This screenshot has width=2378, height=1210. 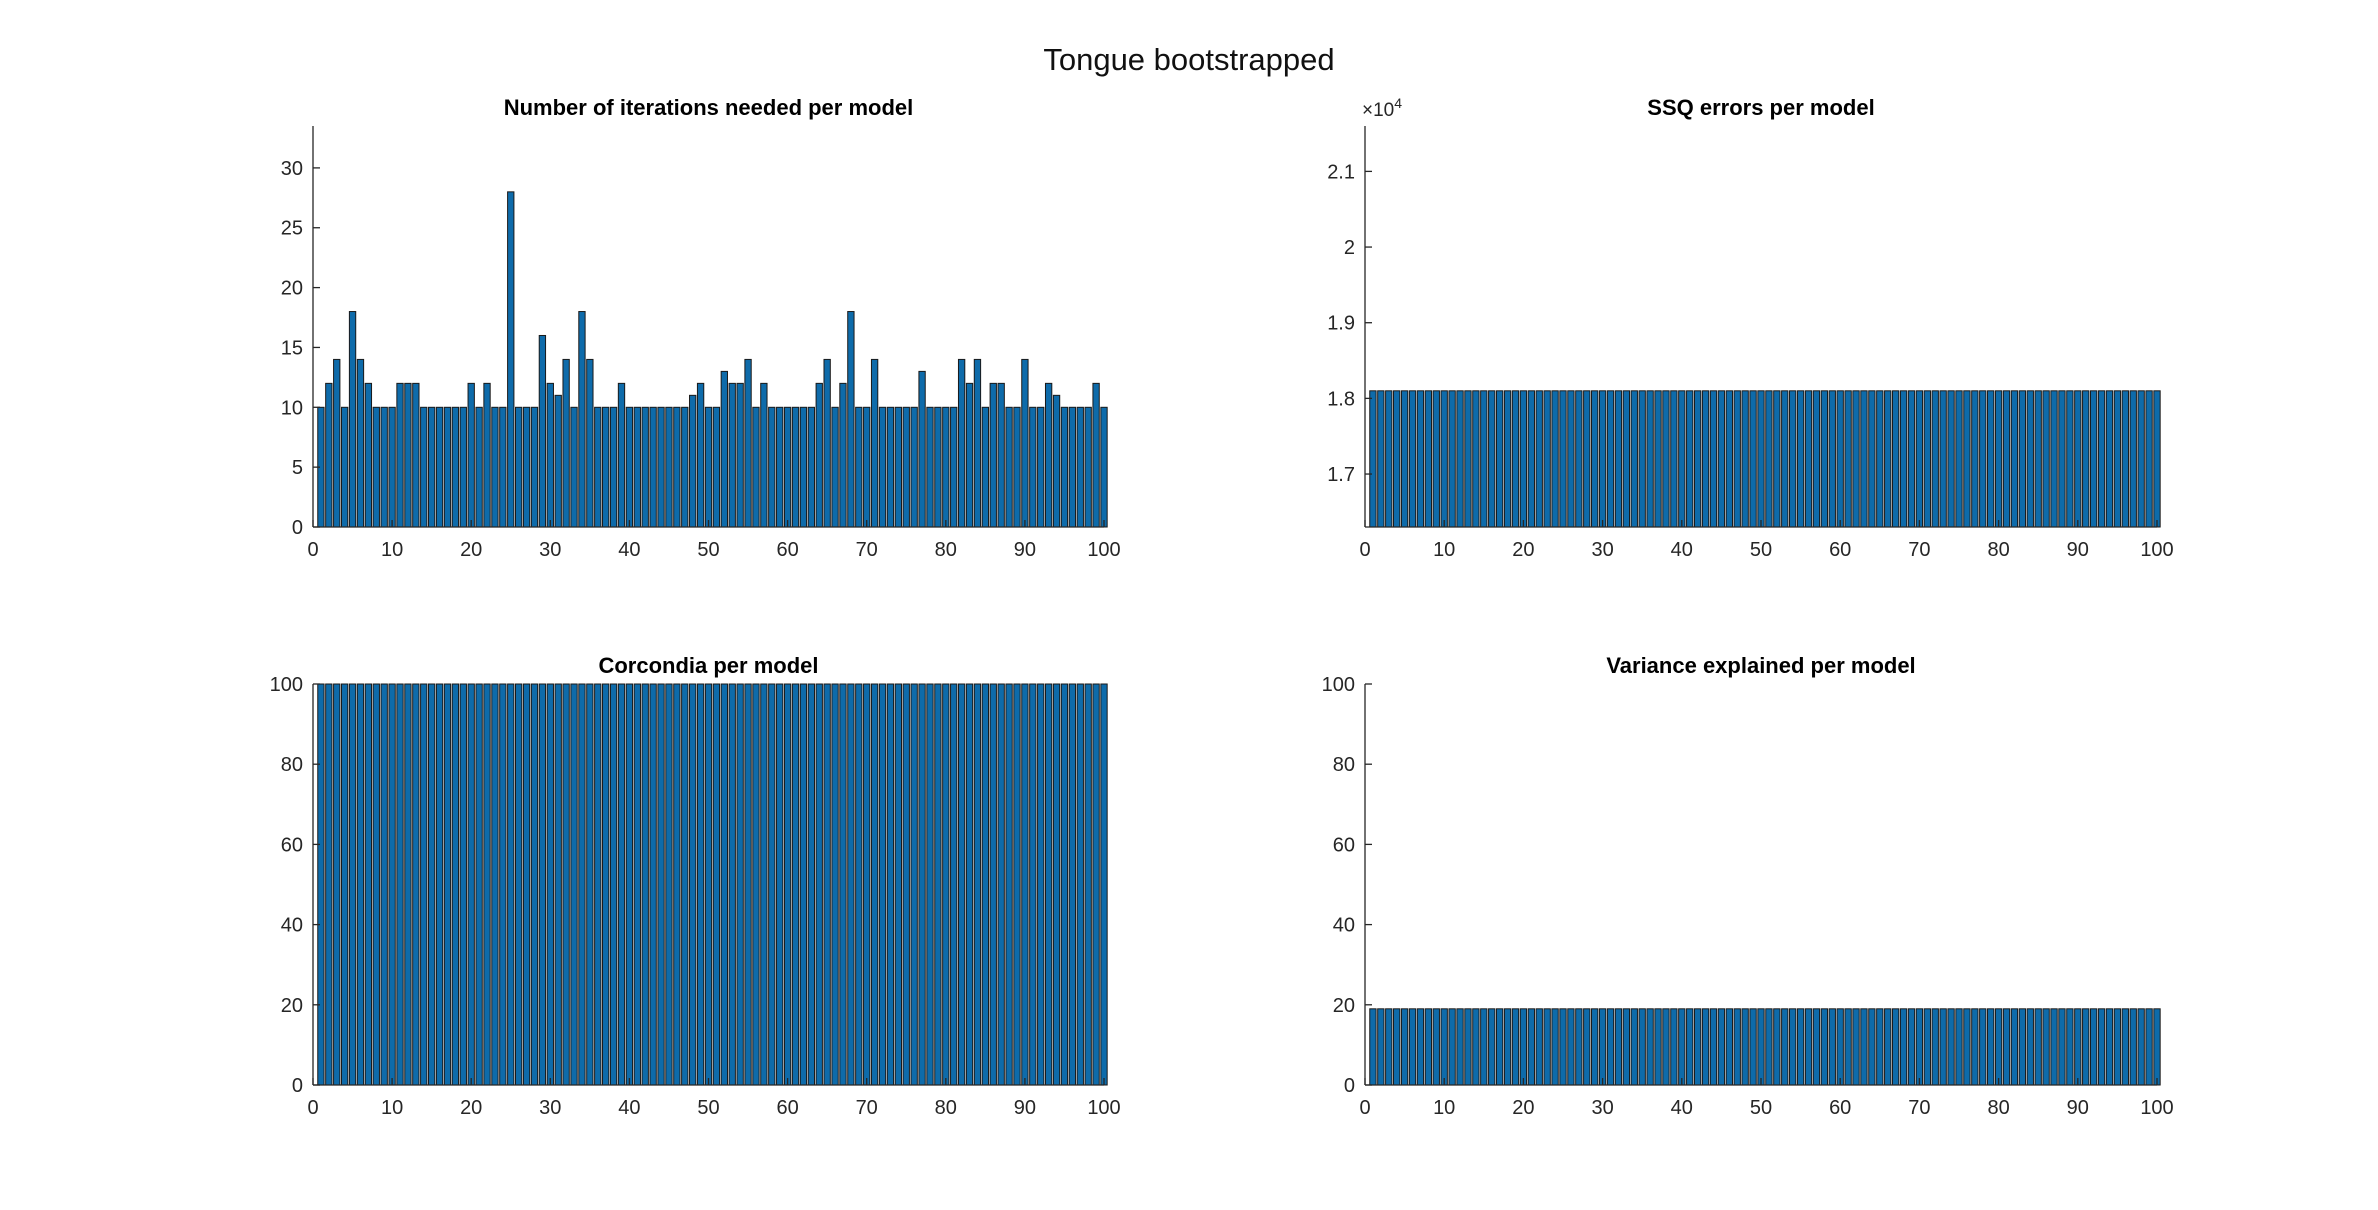 What do you see at coordinates (1341, 324) in the screenshot?
I see `y-tick-label: 1.9` at bounding box center [1341, 324].